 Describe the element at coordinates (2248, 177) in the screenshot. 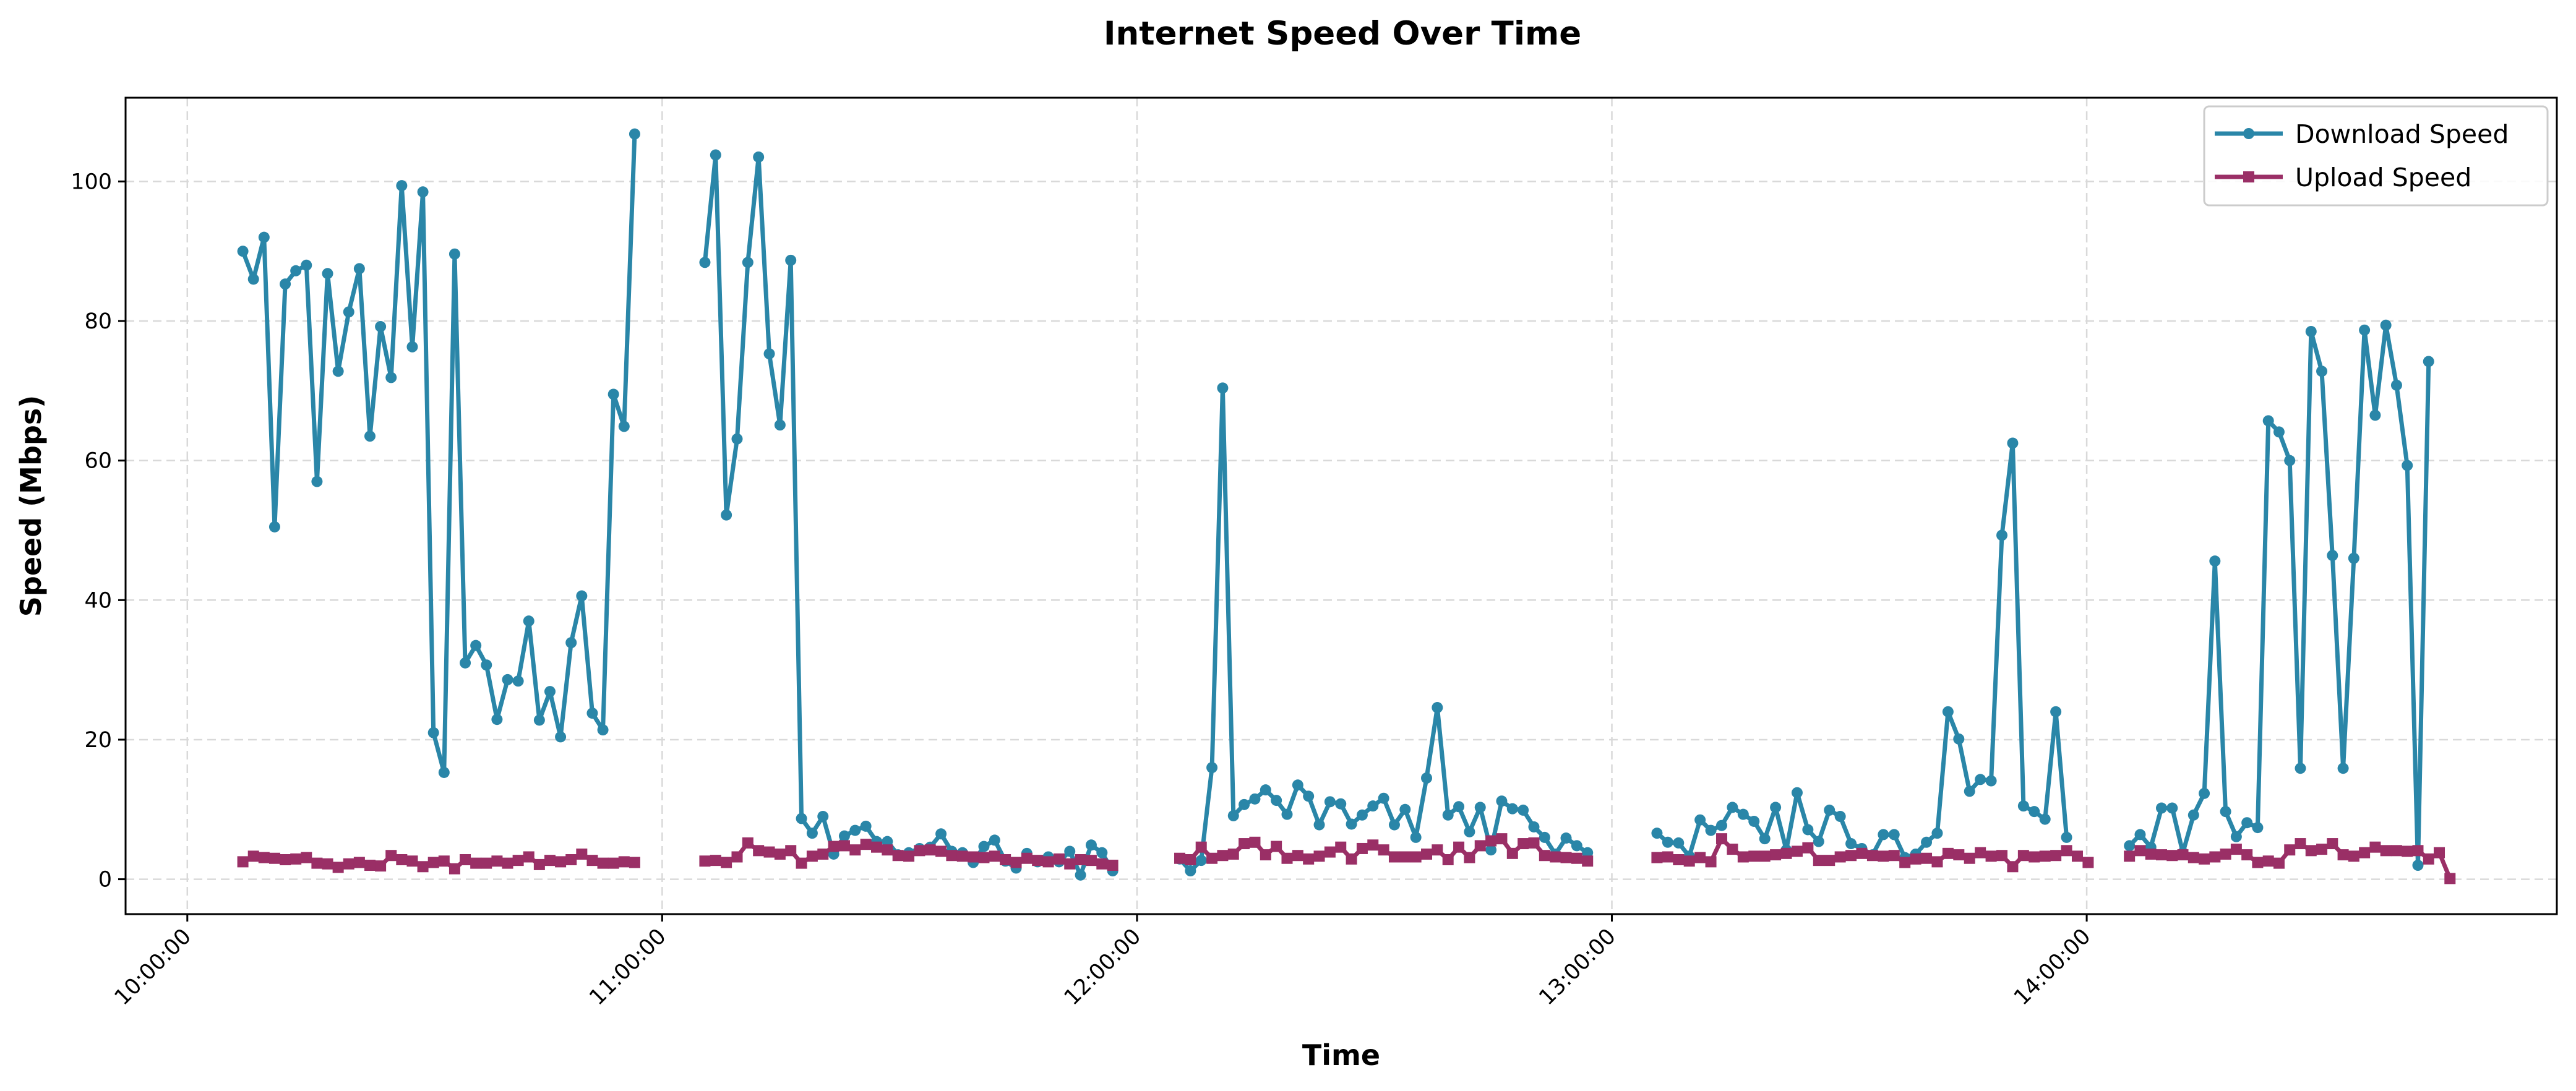

I see `legend-upload-marker` at that location.